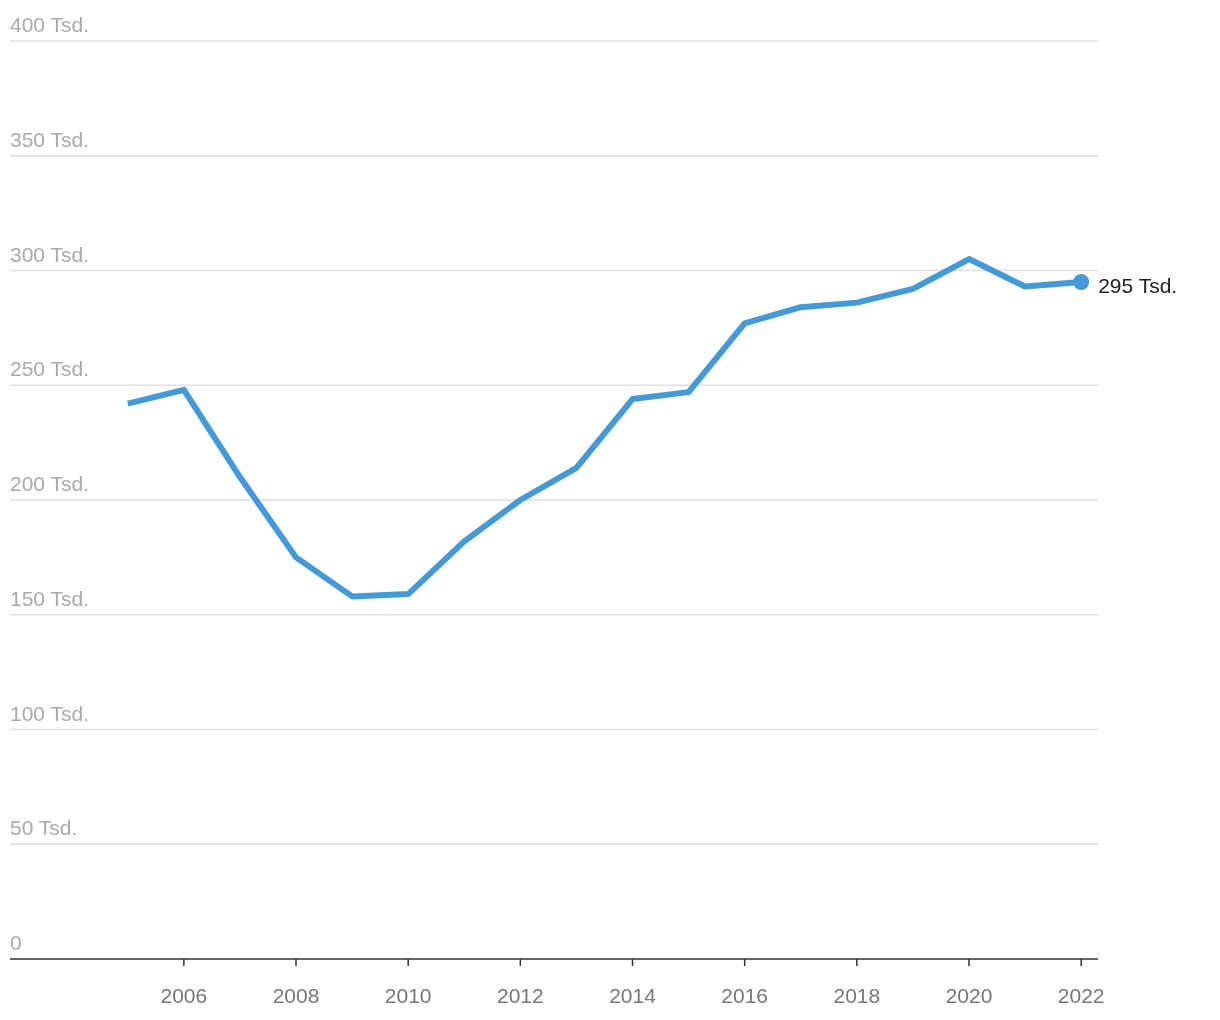 Image resolution: width=1220 pixels, height=1020 pixels. Describe the element at coordinates (1081, 995) in the screenshot. I see `x-tick-label: 2022` at that location.